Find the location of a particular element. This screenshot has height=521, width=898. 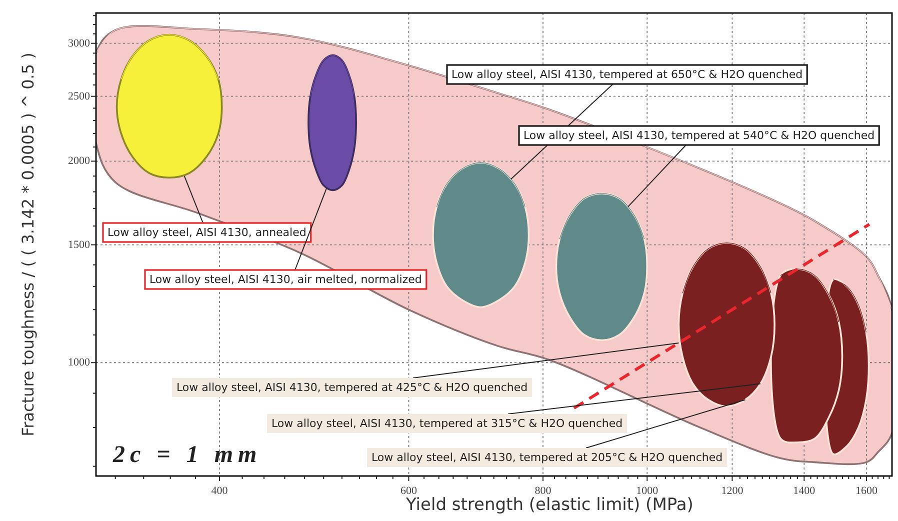

y-tick-label: 1500 is located at coordinates (79, 244).